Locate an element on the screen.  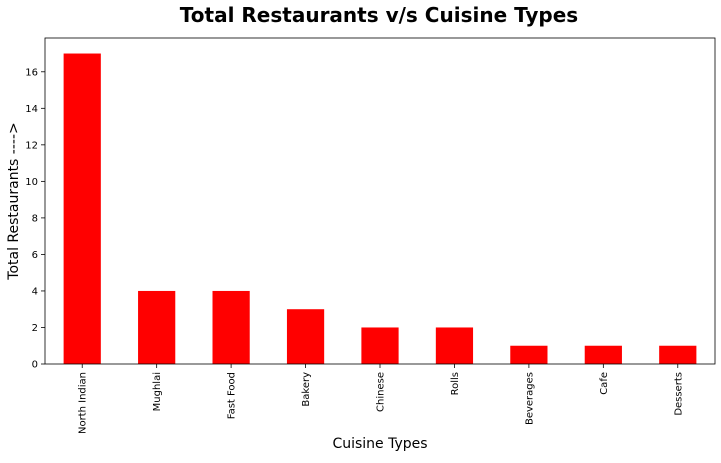
y-tick-label: 8 is located at coordinates (35, 218).